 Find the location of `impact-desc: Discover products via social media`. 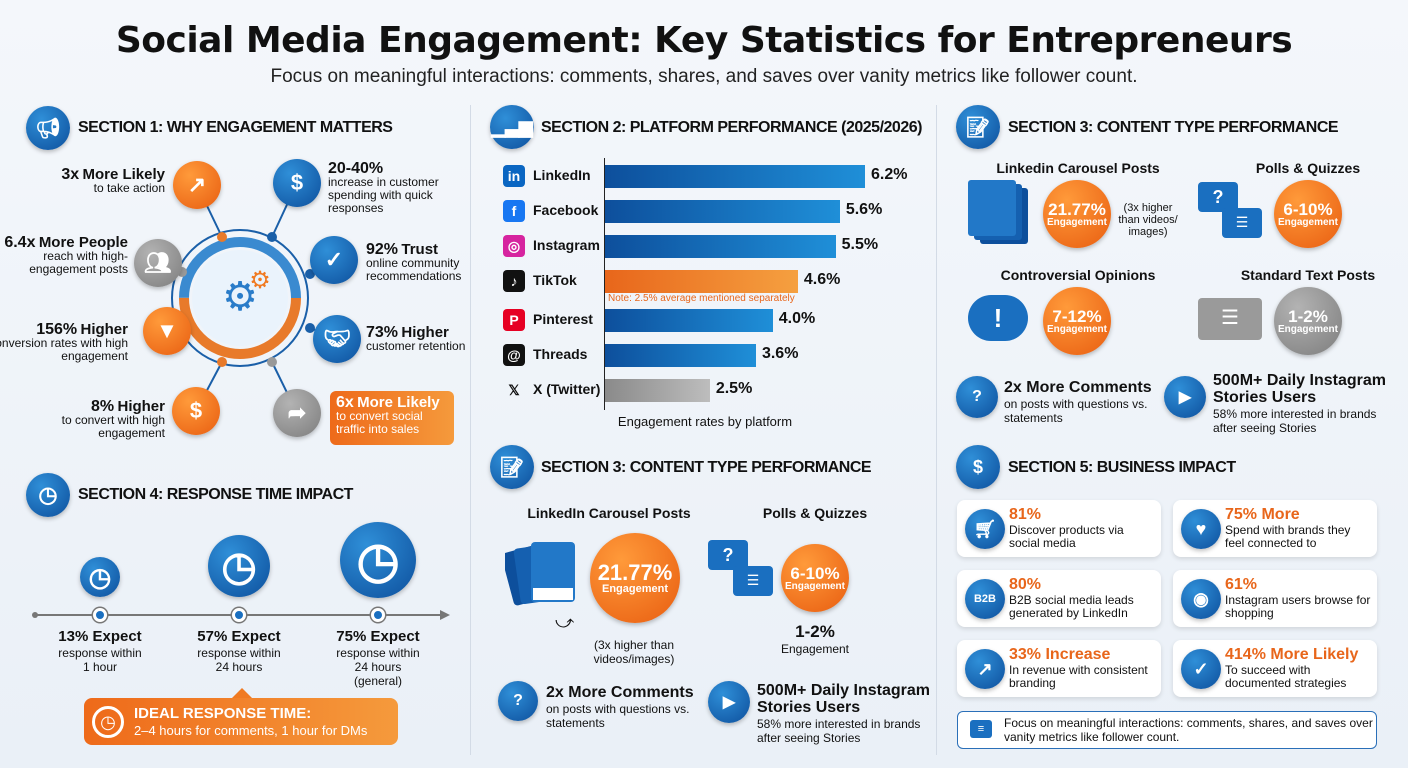

impact-desc: Discover products via social media is located at coordinates (1066, 536).